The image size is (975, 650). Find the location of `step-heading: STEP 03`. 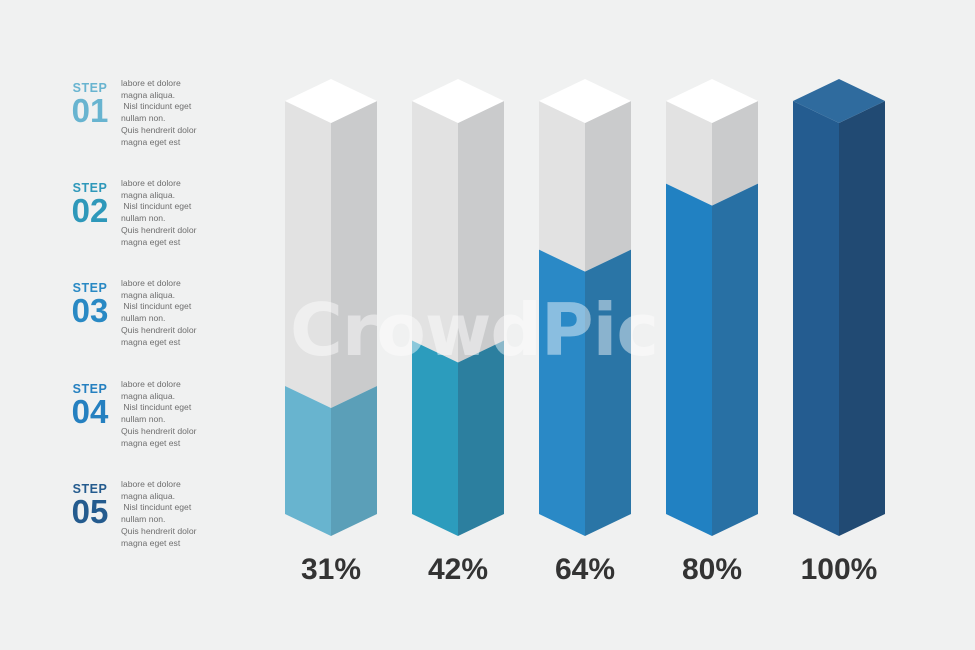

step-heading: STEP 03 is located at coordinates (90, 304).